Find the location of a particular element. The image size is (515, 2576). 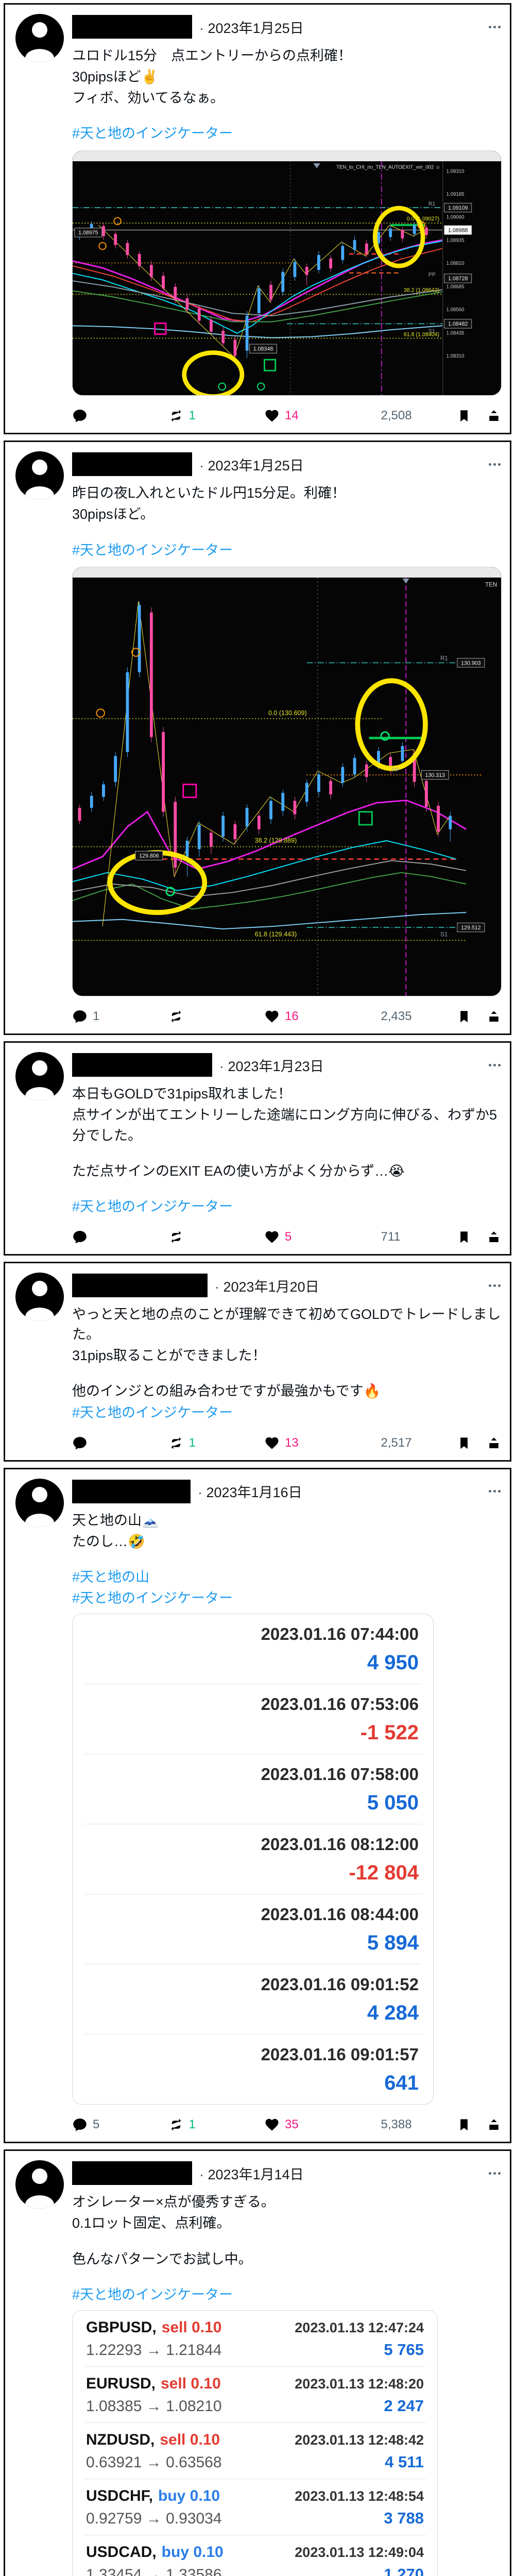

svg-text: 1.09060 is located at coordinates (456, 217).